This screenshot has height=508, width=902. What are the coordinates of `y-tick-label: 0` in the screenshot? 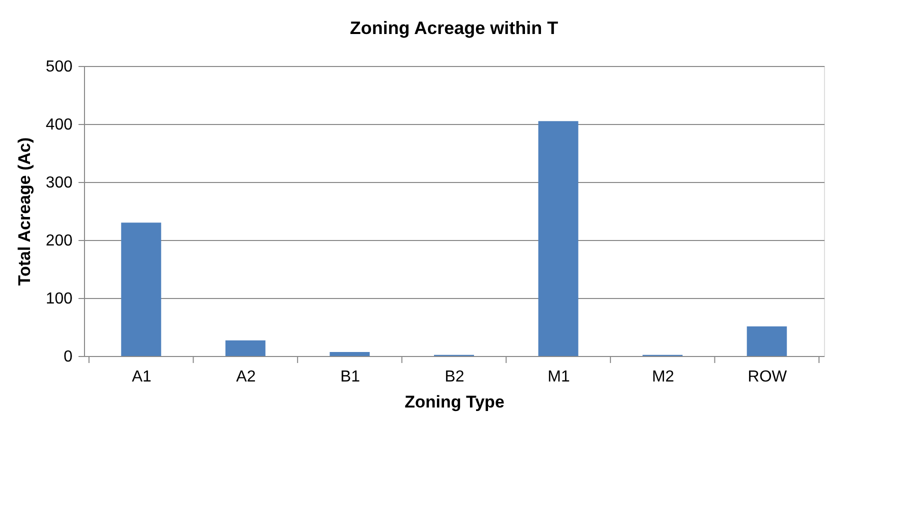 It's located at (68, 357).